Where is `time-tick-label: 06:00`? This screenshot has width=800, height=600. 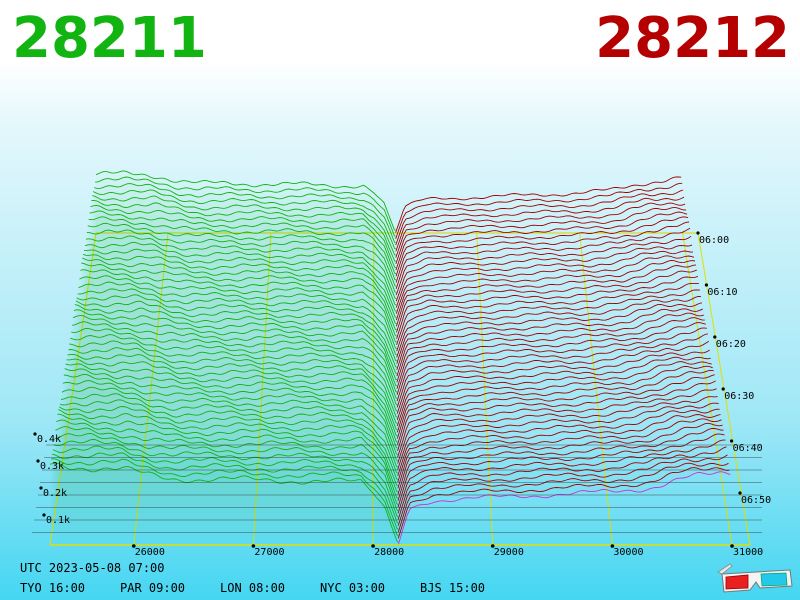
time-tick-label: 06:00 is located at coordinates (714, 240).